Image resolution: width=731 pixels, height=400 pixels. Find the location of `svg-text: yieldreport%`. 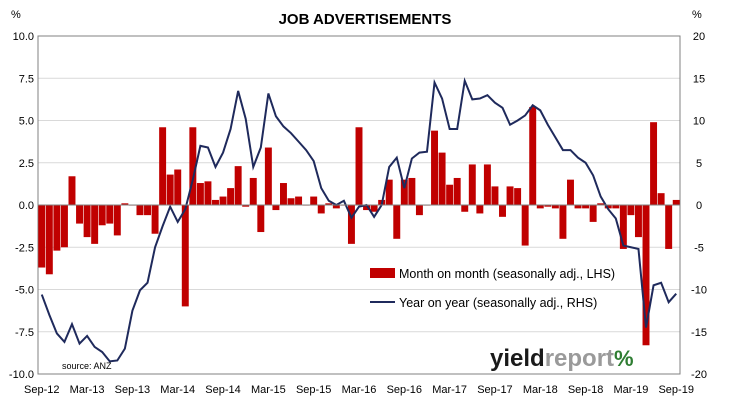

svg-text: yieldreport% is located at coordinates (562, 358).